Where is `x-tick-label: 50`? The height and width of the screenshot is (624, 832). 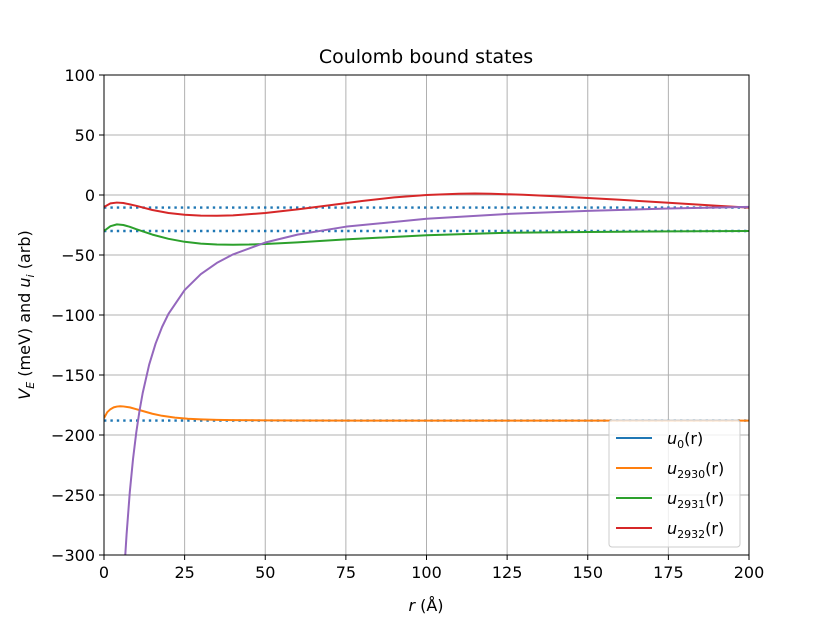
x-tick-label: 50 is located at coordinates (265, 572).